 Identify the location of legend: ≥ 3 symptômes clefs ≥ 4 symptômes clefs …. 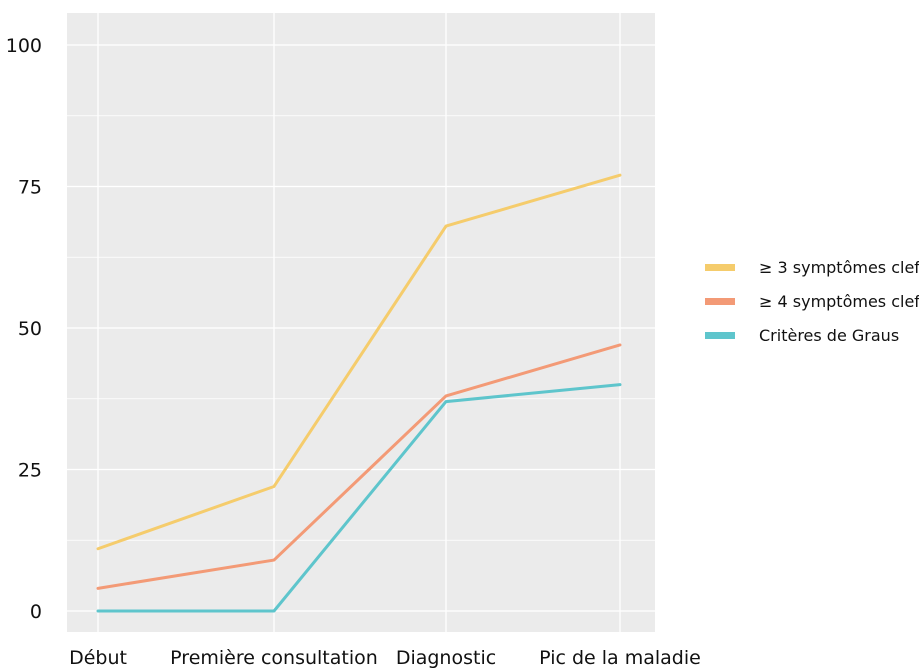
(812, 301).